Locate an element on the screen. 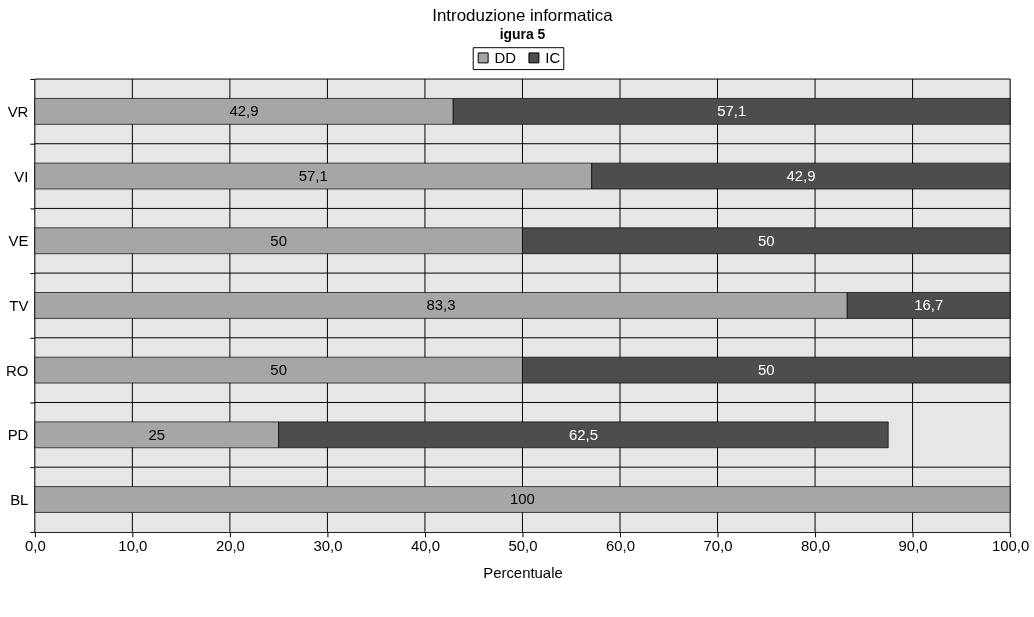 The image size is (1034, 617). y-tick-label: VI is located at coordinates (21, 176).